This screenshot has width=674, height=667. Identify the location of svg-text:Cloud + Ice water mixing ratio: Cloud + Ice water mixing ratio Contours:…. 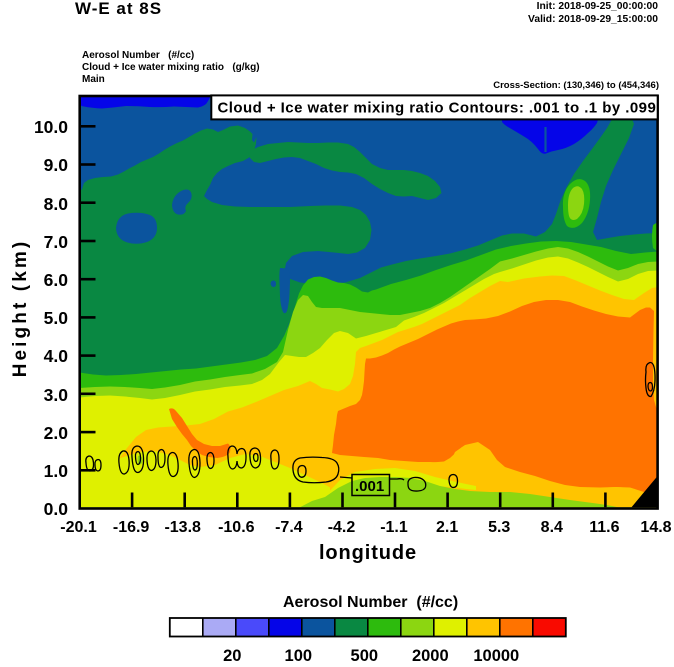
(437, 107).